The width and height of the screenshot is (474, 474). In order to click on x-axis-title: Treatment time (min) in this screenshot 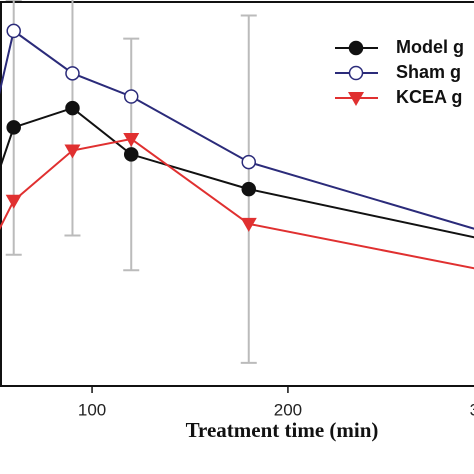, I will do `click(282, 430)`.